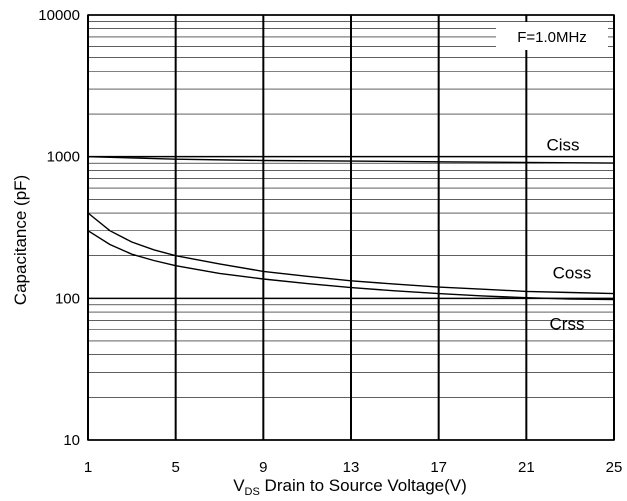  What do you see at coordinates (59, 228) in the screenshot?
I see `y-tick-labels: 10 100 1000 10000` at bounding box center [59, 228].